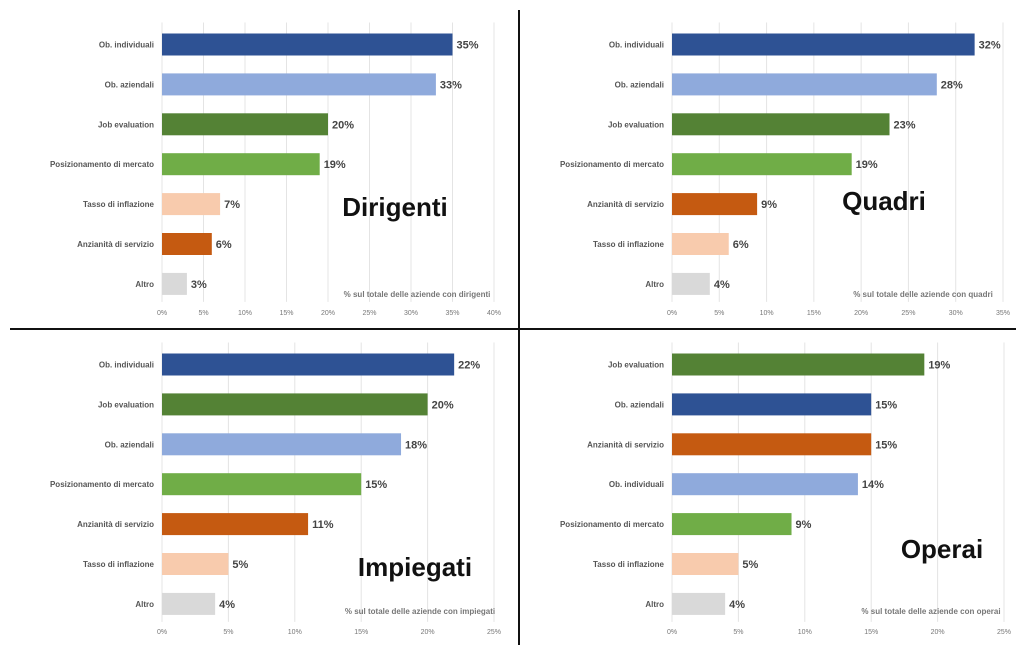  I want to click on value-label-ob-aziendali: 15%, so click(886, 405).